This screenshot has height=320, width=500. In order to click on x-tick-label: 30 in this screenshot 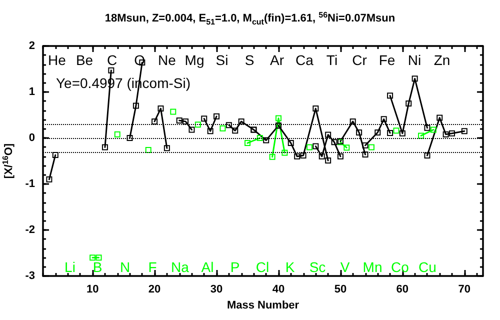, I will do `click(216, 290)`.